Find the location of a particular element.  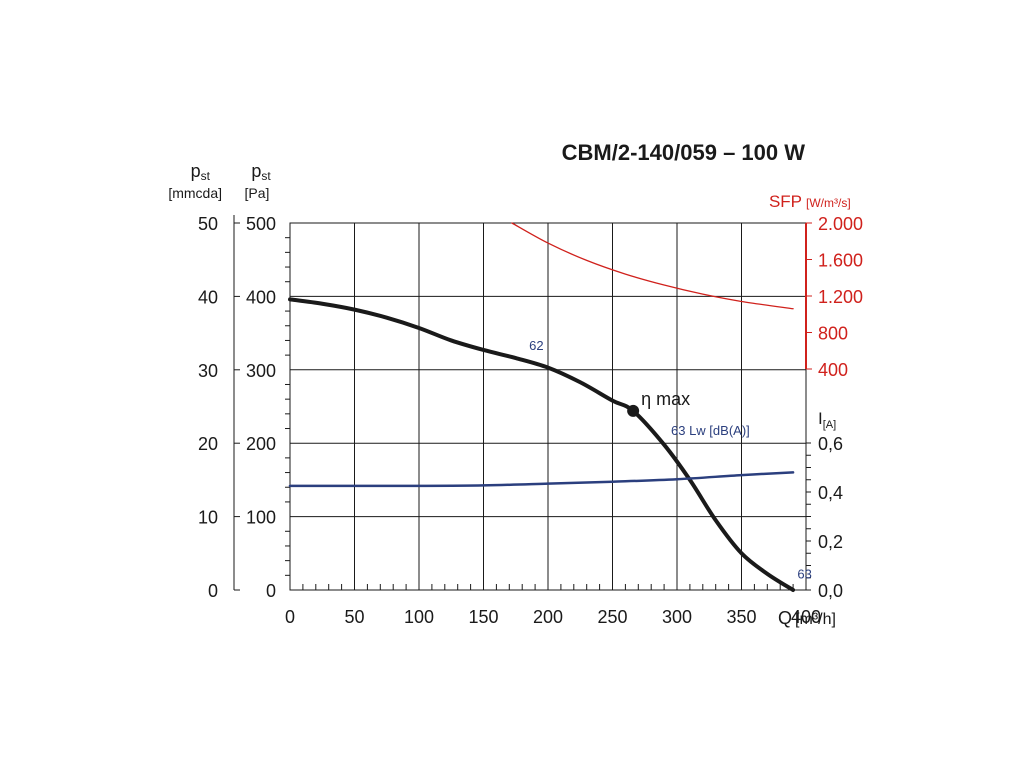

noise-level-label: 62 is located at coordinates (536, 345).